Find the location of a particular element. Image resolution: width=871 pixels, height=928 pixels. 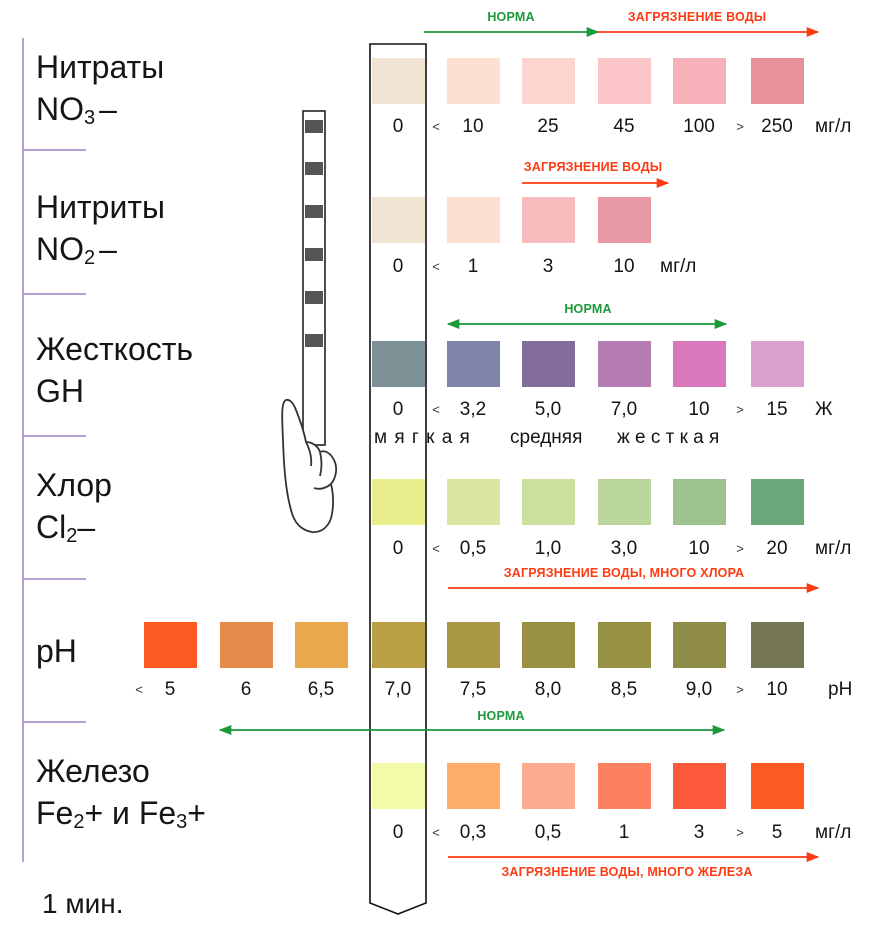

value-label: 20 is located at coordinates (777, 548).